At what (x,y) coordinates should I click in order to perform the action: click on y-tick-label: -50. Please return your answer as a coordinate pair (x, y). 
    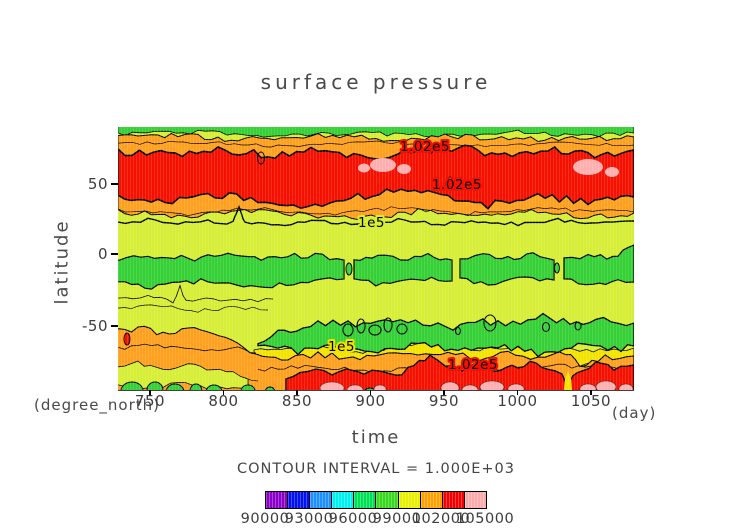
    Looking at the image, I should click on (95, 326).